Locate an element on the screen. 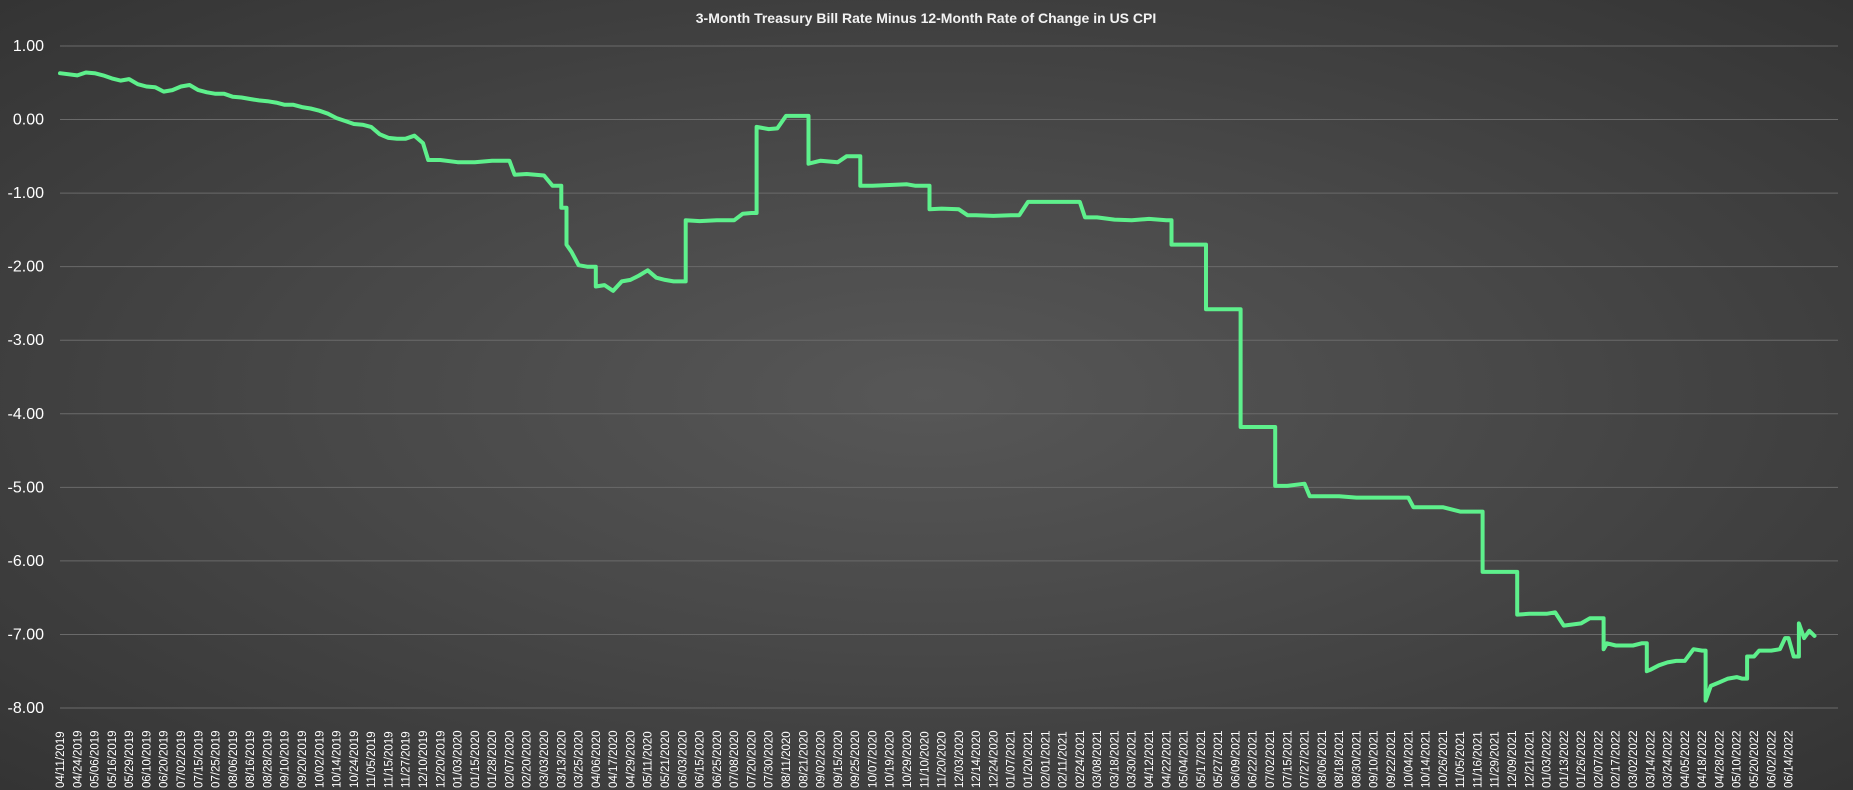 The width and height of the screenshot is (1853, 790). x-tick-label: 01/26/2022 is located at coordinates (1582, 759).